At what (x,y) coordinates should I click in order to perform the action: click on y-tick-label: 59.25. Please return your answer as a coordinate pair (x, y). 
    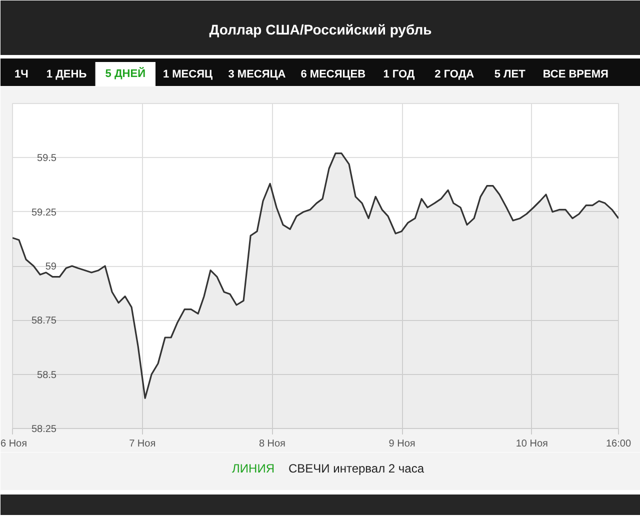
    Looking at the image, I should click on (44, 212).